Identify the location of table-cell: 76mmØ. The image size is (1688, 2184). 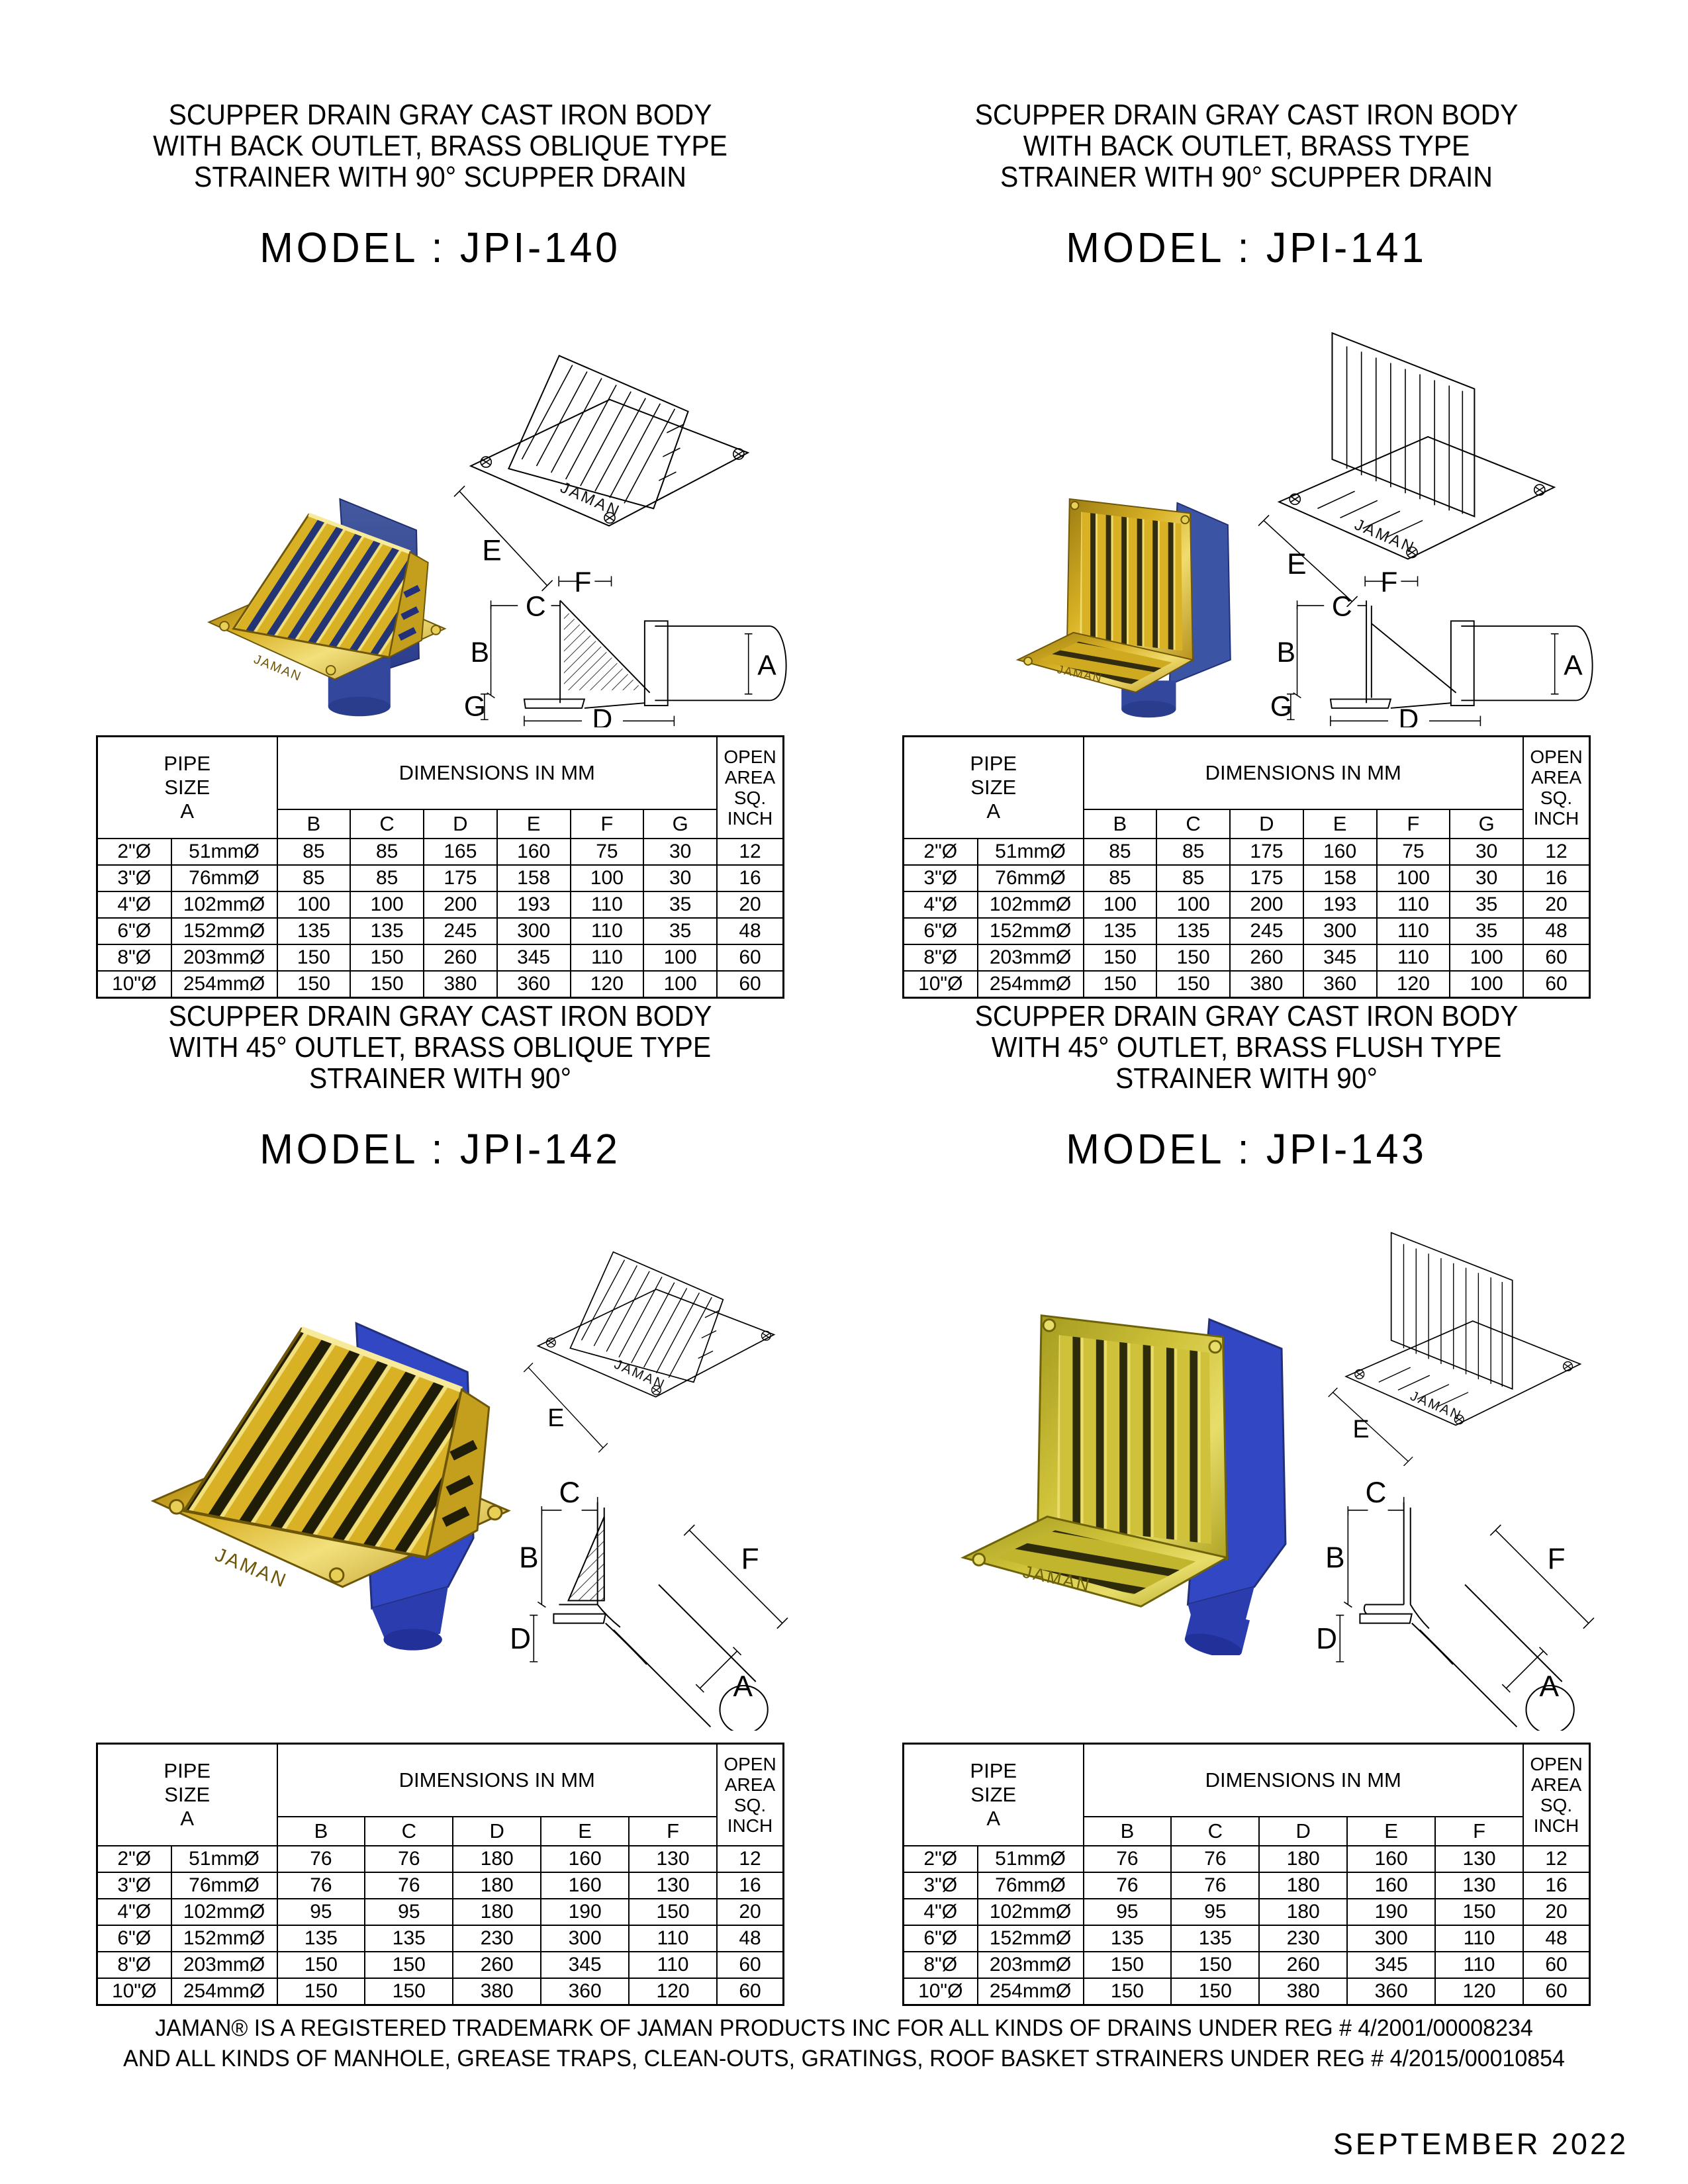
(1030, 878).